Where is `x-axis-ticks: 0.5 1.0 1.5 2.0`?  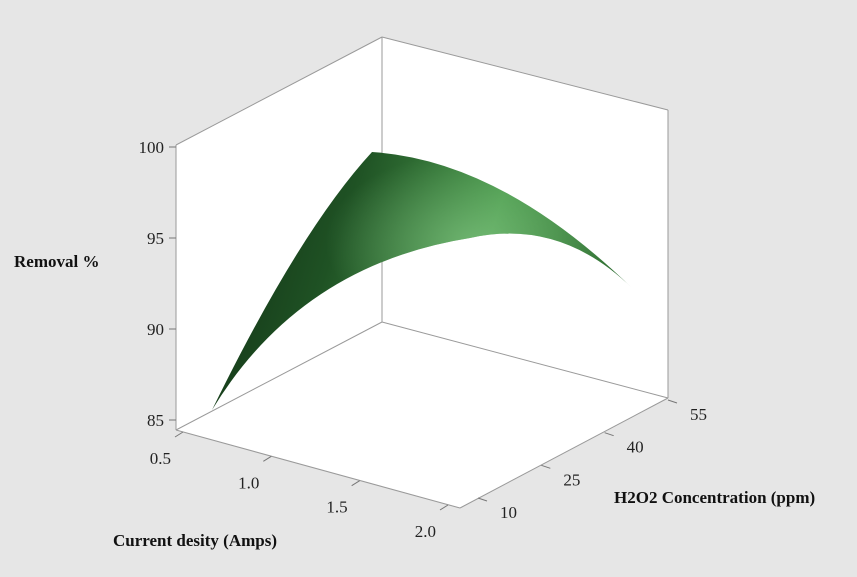 x-axis-ticks: 0.5 1.0 1.5 2.0 is located at coordinates (299, 486).